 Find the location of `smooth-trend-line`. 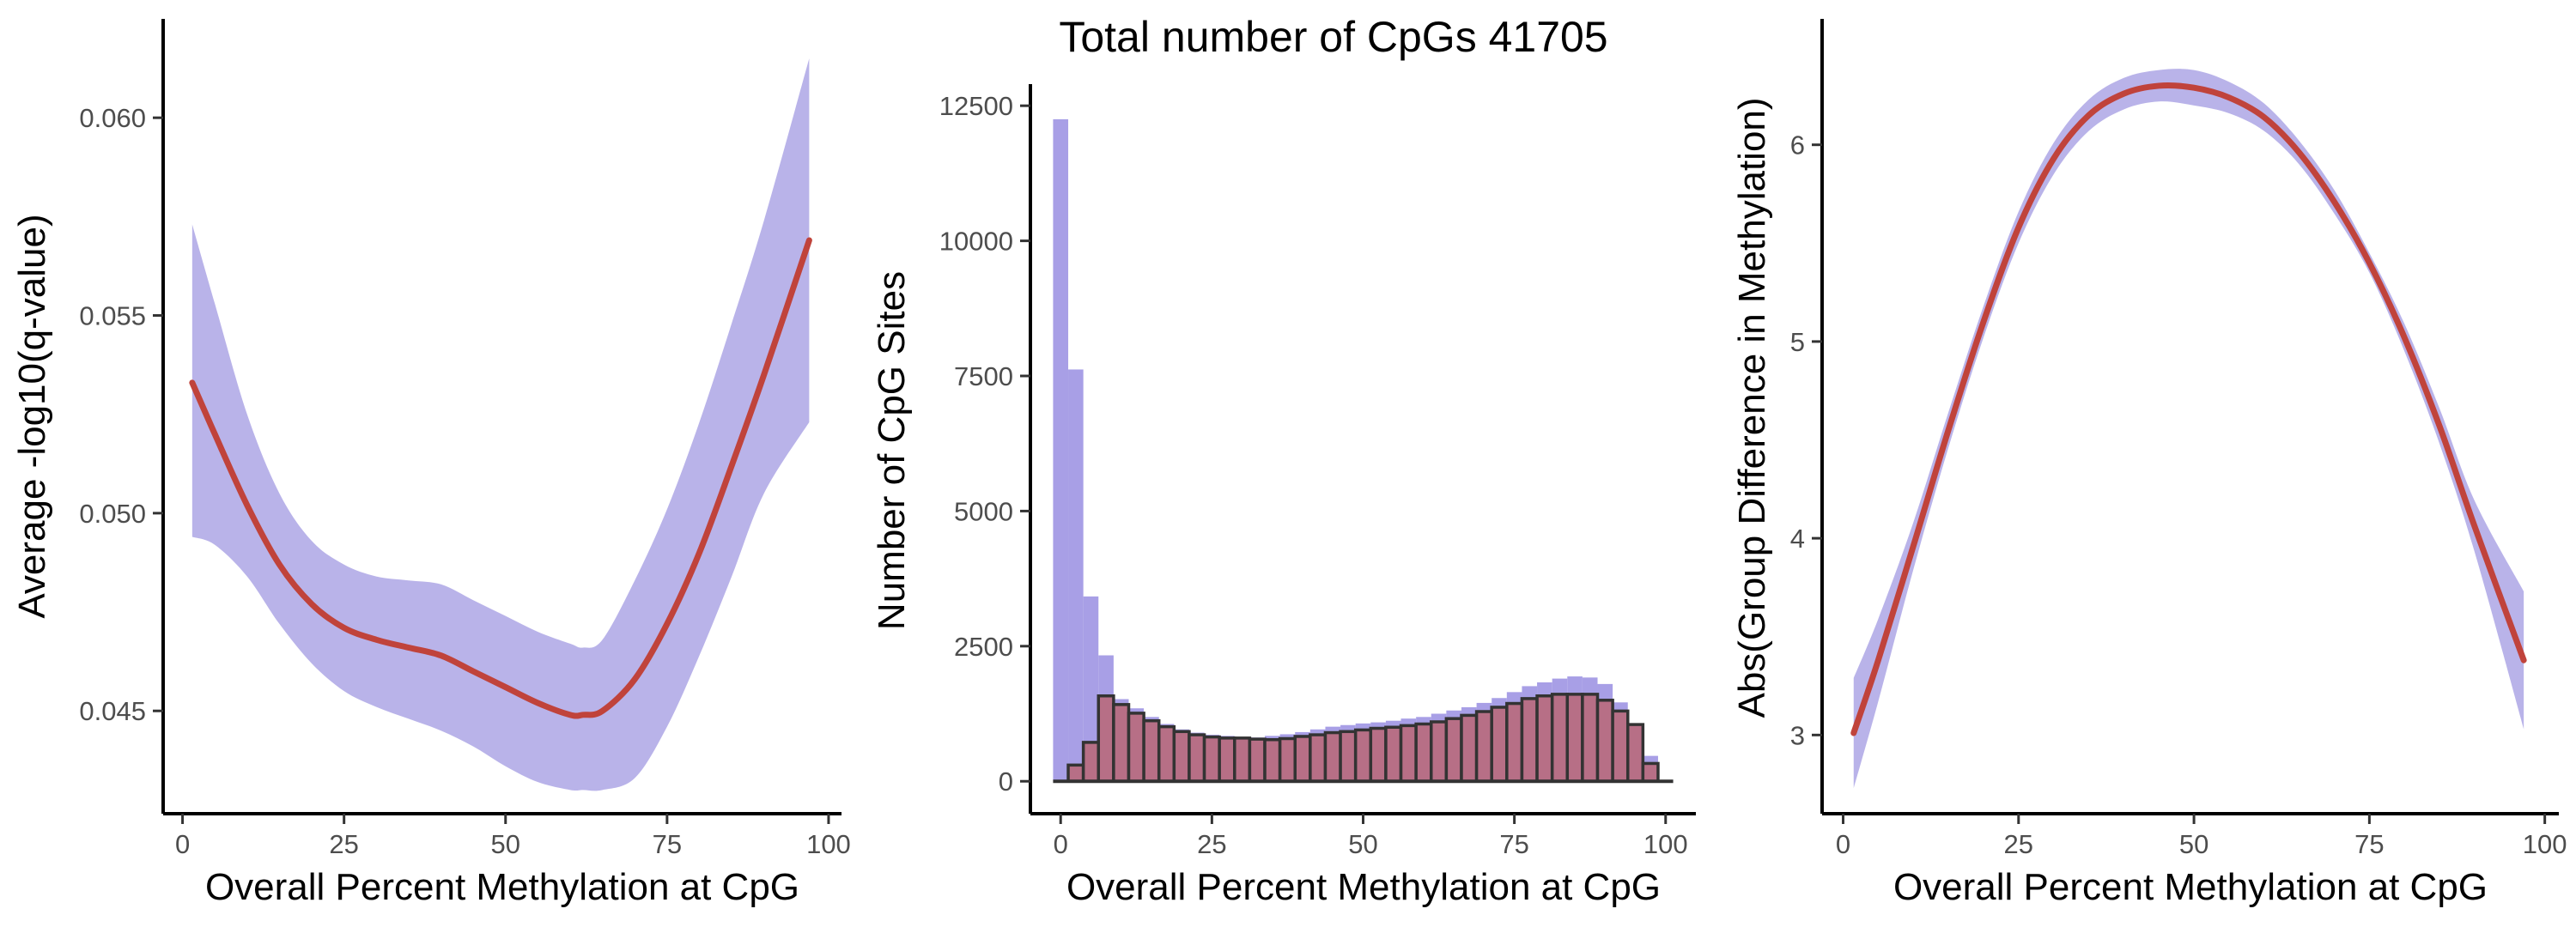

smooth-trend-line is located at coordinates (501, 478).